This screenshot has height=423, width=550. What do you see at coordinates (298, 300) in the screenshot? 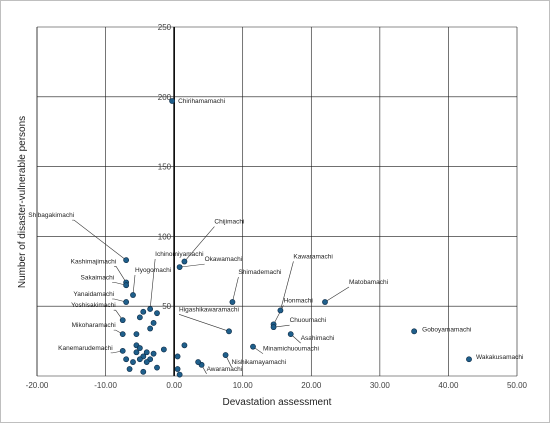
I see `point-label: Honmachi` at bounding box center [298, 300].